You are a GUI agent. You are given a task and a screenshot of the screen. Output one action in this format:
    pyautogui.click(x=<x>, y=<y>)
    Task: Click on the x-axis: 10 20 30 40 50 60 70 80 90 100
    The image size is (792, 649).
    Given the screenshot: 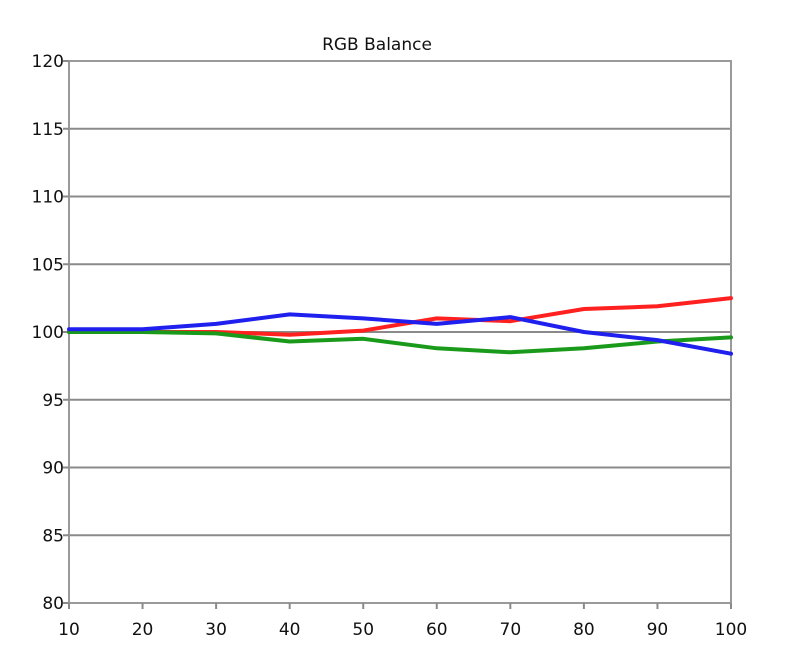 What is the action you would take?
    pyautogui.click(x=402, y=621)
    